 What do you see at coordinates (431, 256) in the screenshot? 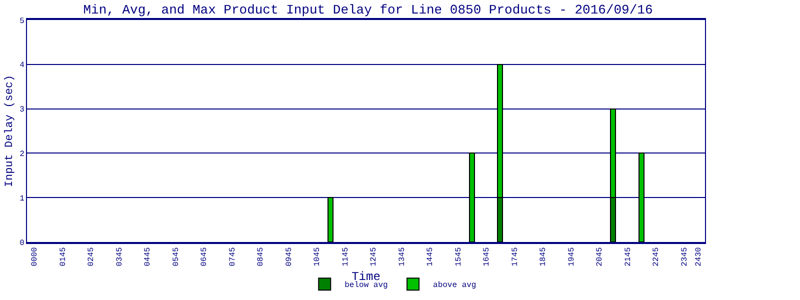
I see `x-tick-label: 1445` at bounding box center [431, 256].